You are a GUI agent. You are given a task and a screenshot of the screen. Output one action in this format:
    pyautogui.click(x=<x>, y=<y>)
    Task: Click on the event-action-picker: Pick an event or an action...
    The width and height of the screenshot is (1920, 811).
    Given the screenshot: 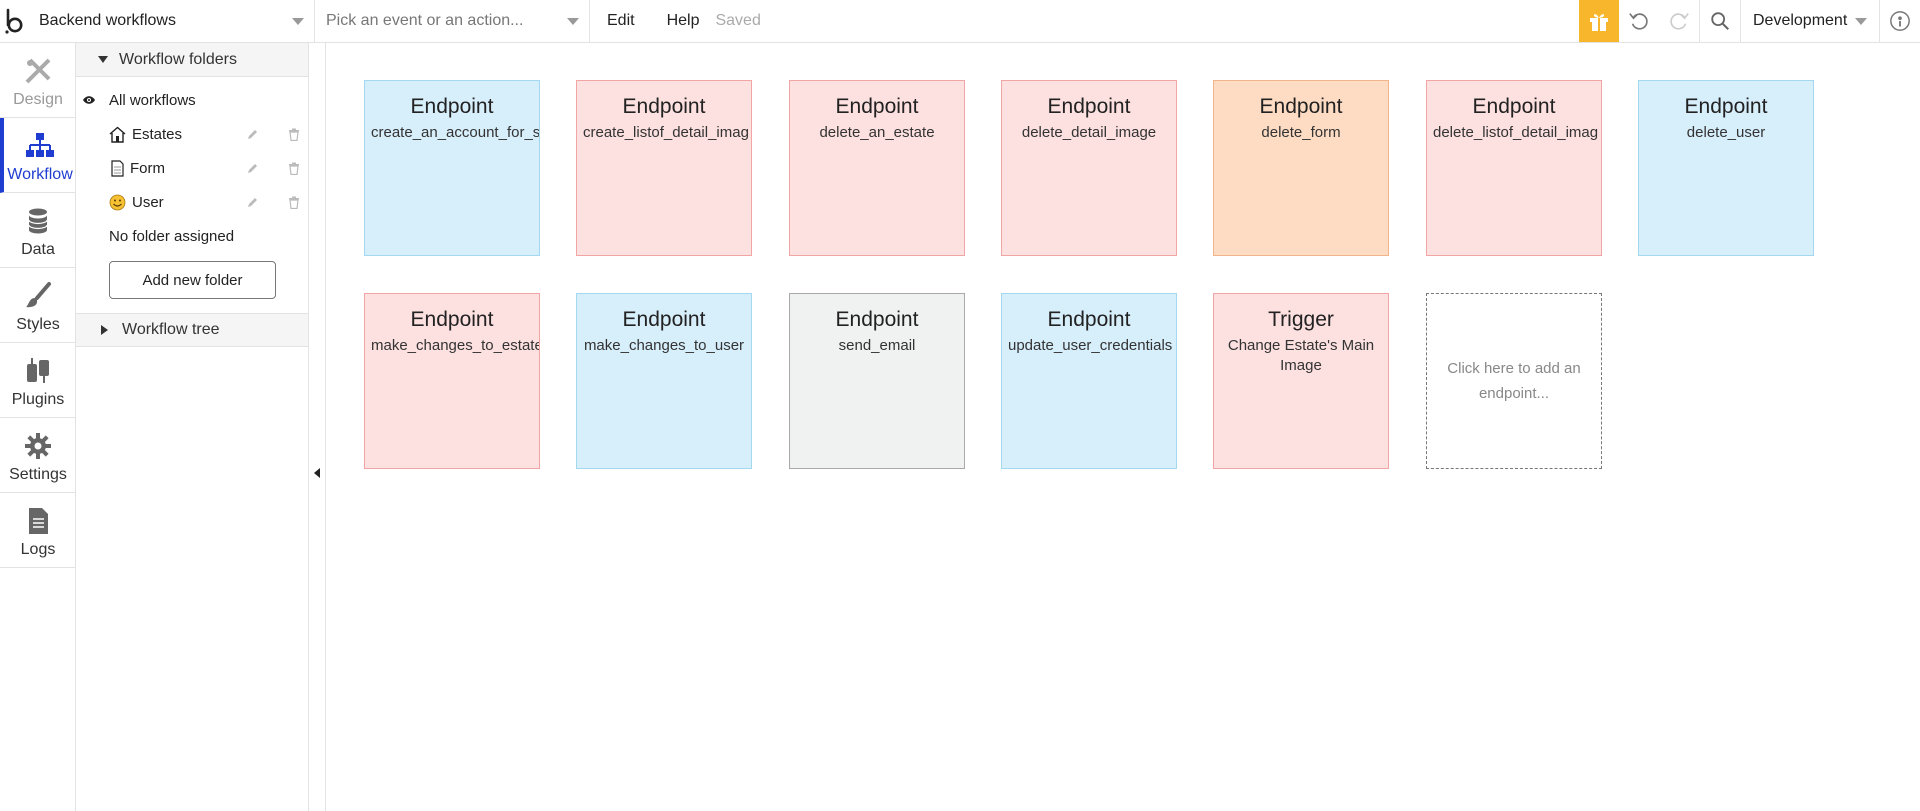 What is the action you would take?
    pyautogui.click(x=452, y=21)
    